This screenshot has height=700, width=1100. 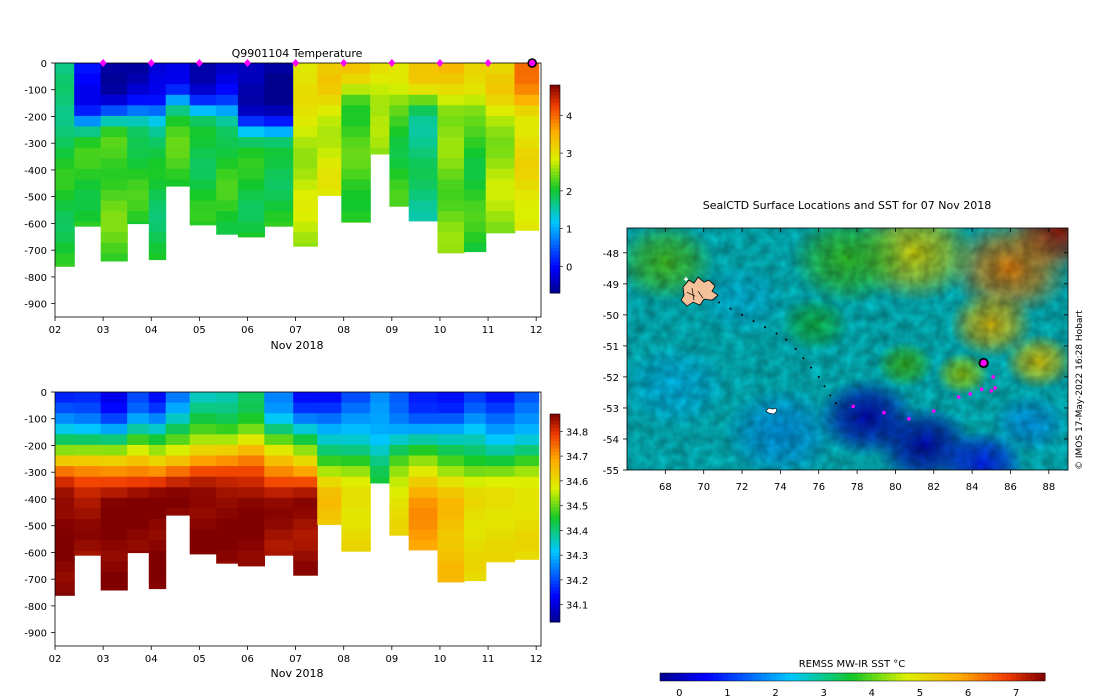 I want to click on lon-tick-label: 80, so click(x=895, y=487).